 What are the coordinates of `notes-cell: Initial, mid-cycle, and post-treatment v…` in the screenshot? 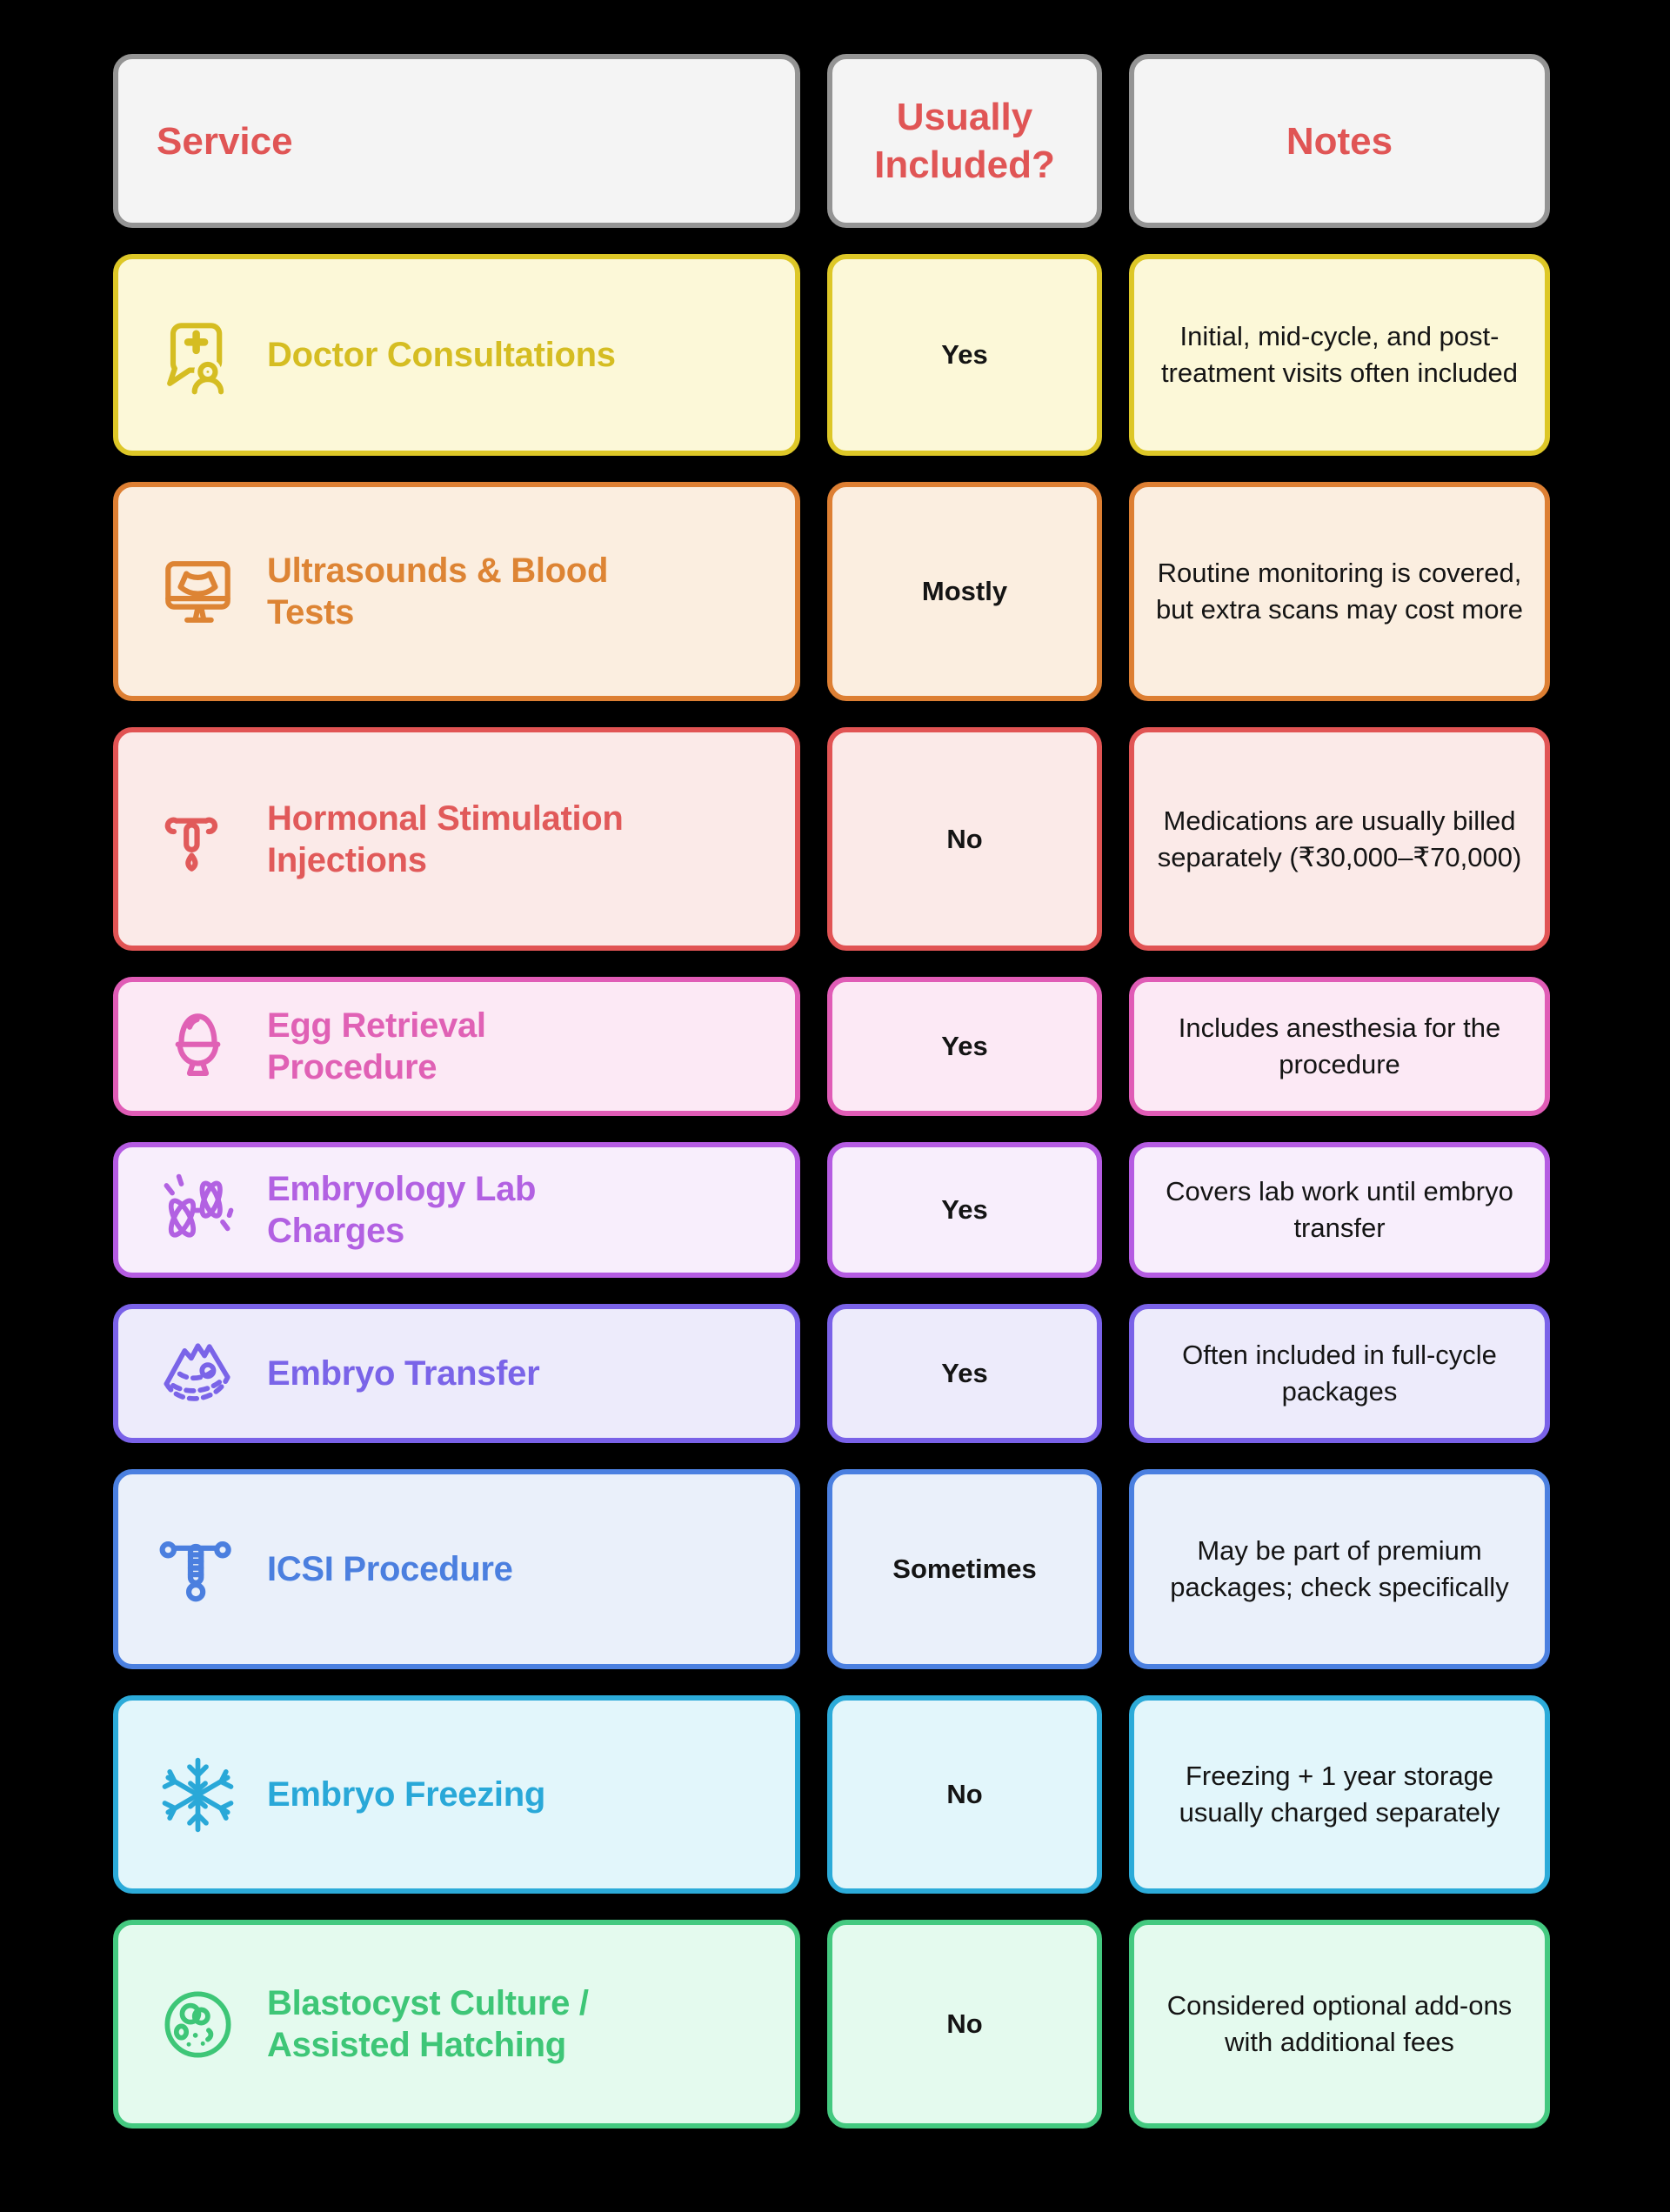 It's located at (1339, 355).